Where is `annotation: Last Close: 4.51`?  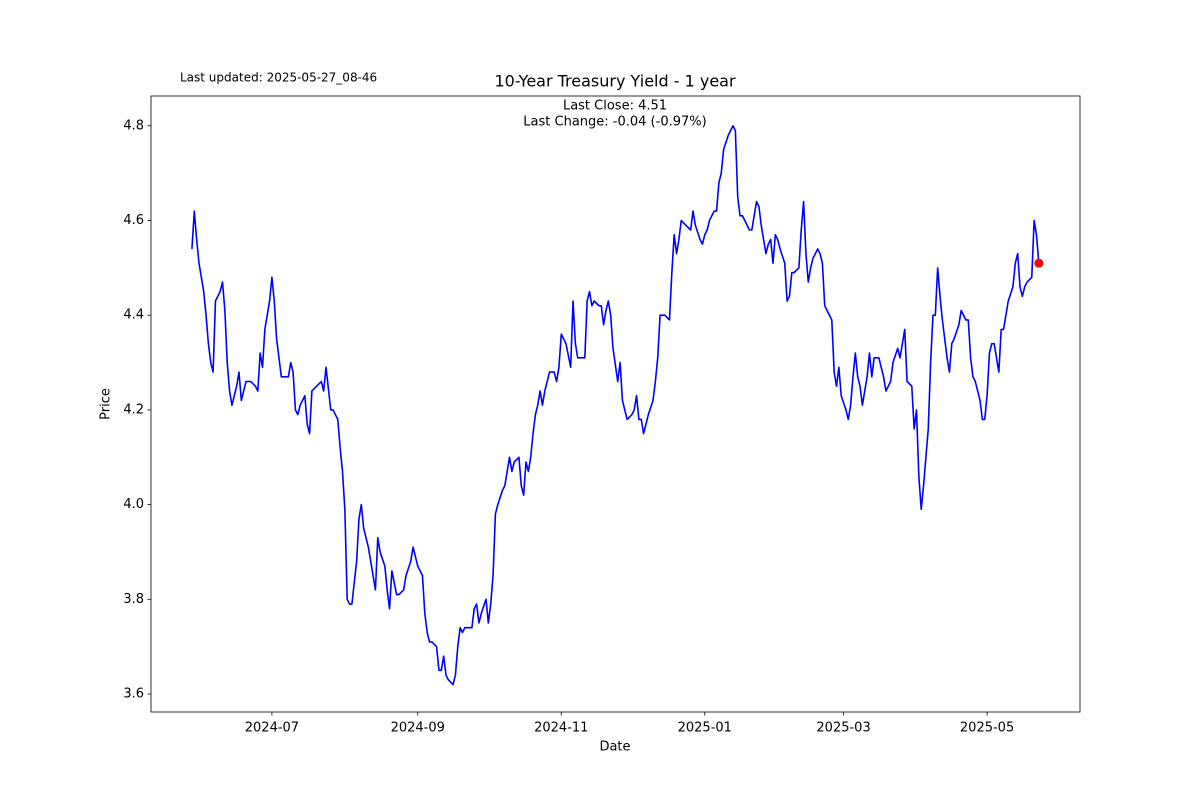
annotation: Last Close: 4.51 is located at coordinates (615, 106).